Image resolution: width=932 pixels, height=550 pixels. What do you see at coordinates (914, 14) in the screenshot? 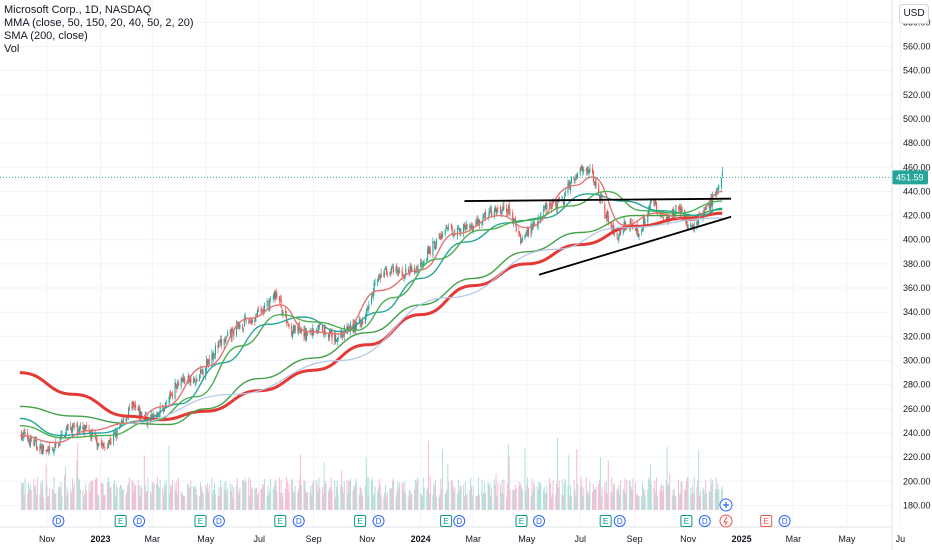
I see `currency-button: USD` at bounding box center [914, 14].